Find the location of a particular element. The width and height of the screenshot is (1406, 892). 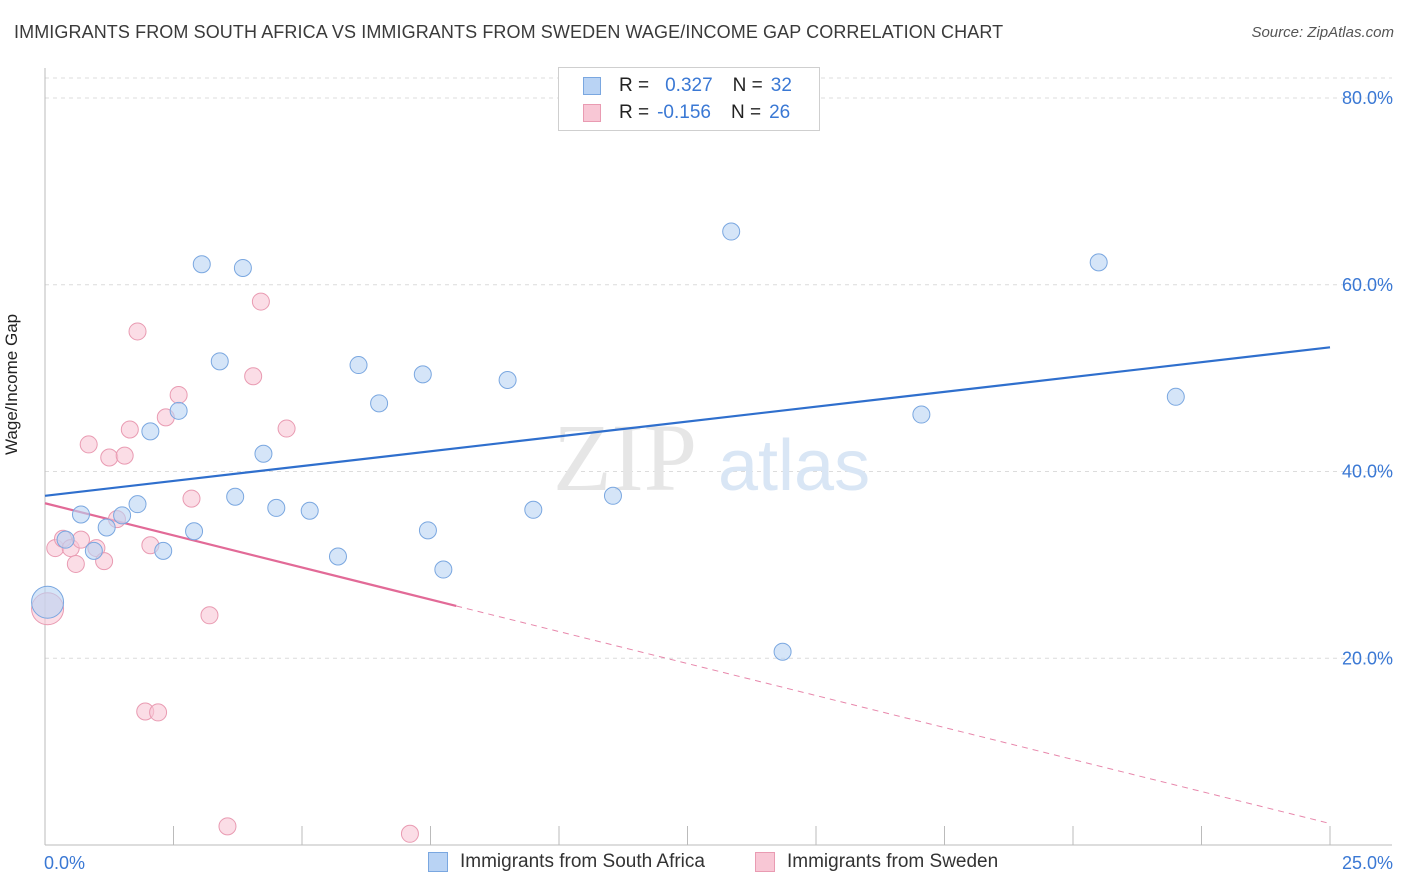

source-label: Source: ZipAtlas.com is located at coordinates (1322, 32).